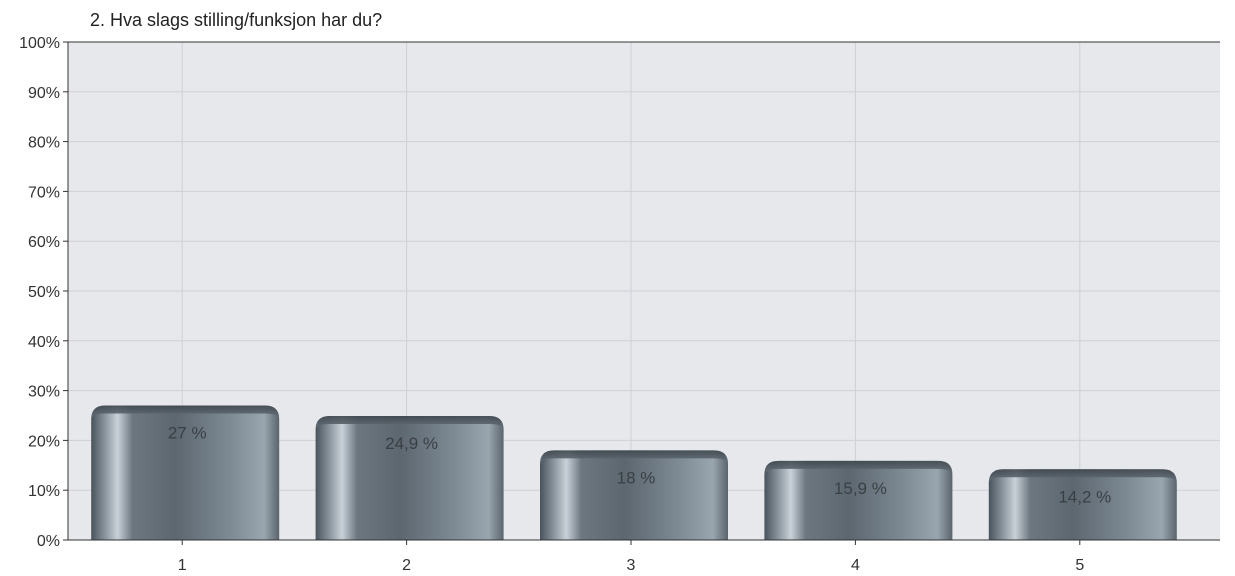 The height and width of the screenshot is (576, 1235). I want to click on data-labels: 27 % 24,9 % 18 % 15,9 % 14,2 %, so click(639, 465).